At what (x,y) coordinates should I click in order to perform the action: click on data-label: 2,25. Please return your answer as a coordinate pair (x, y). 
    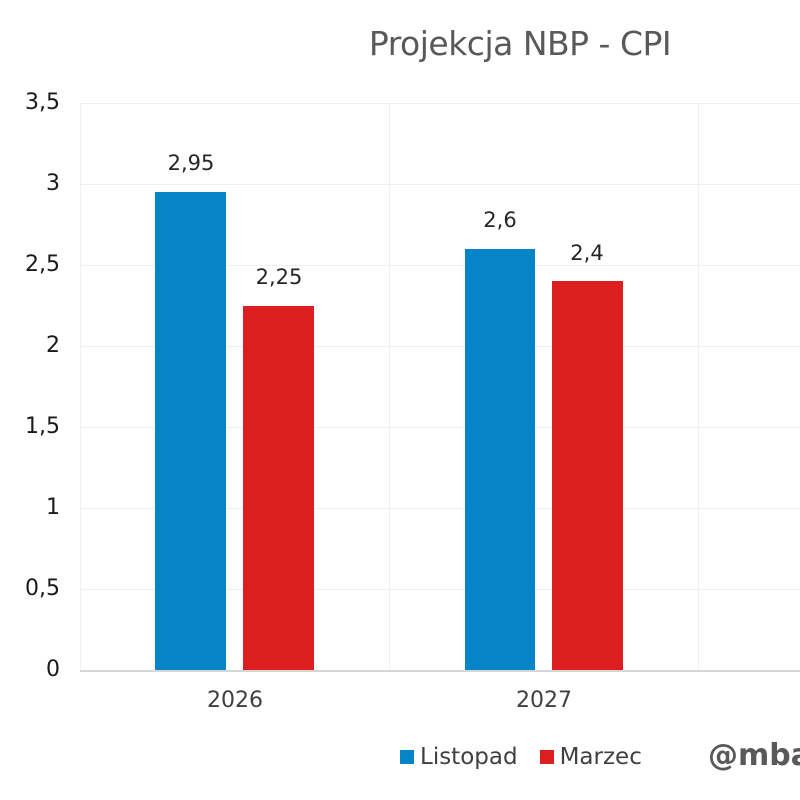
    Looking at the image, I should click on (279, 277).